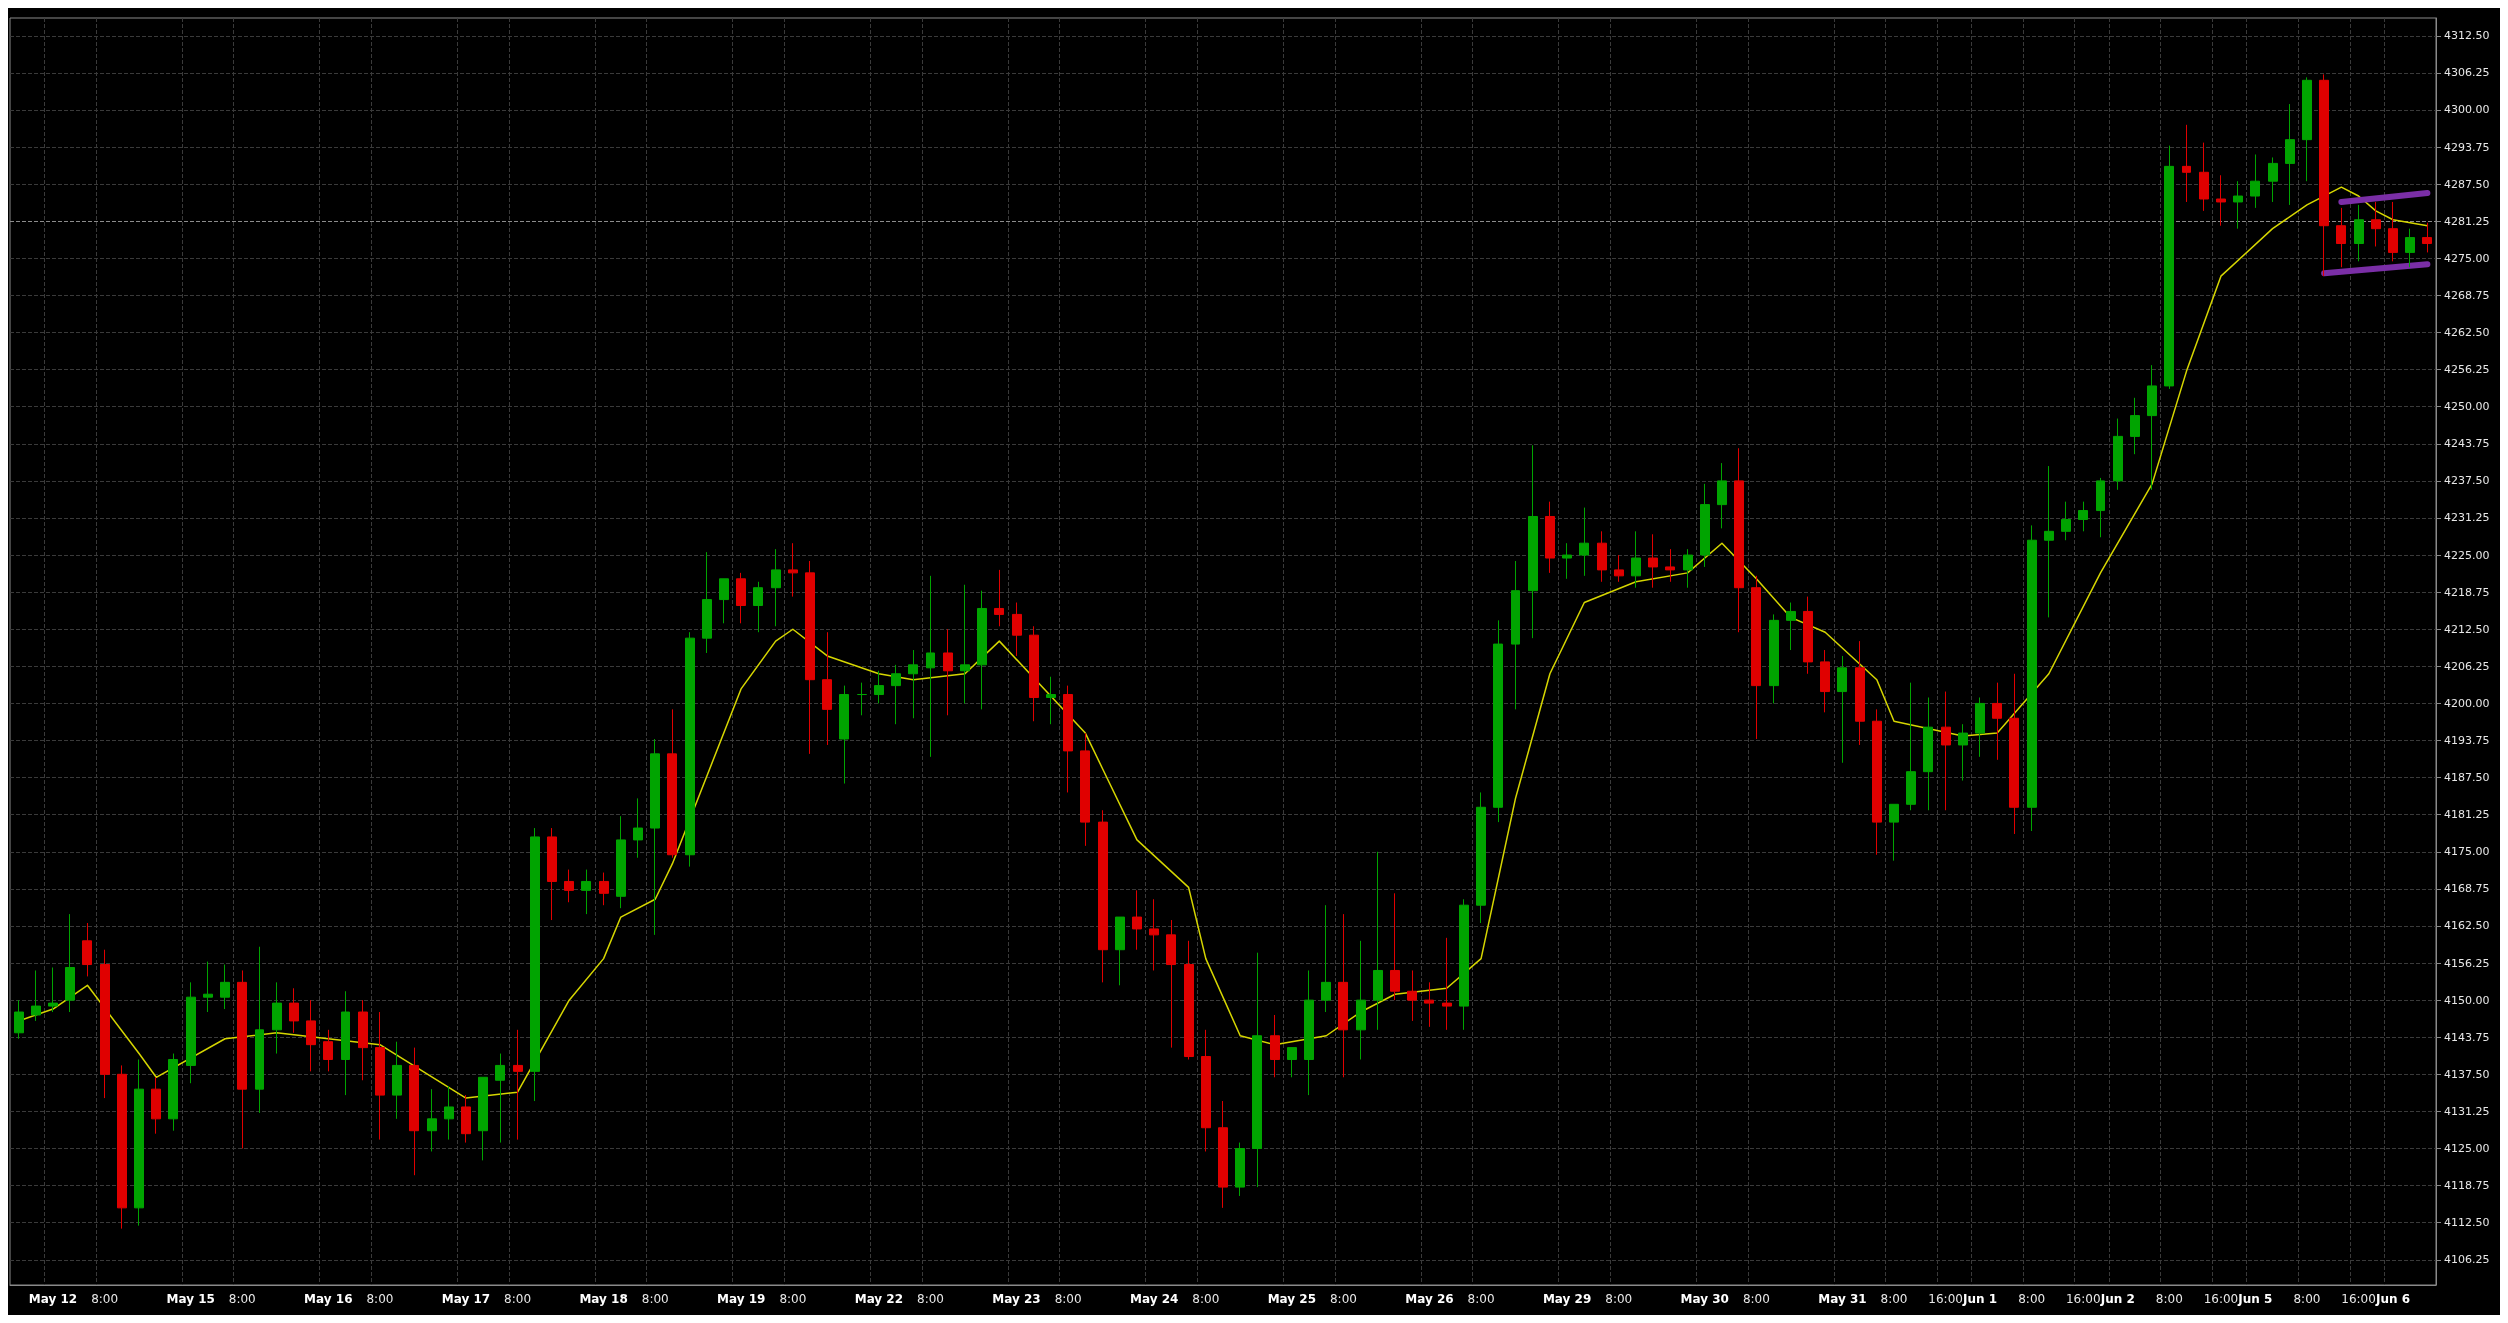 This screenshot has width=2508, height=1323. I want to click on y-tick-label: 4268.75, so click(2467, 295).